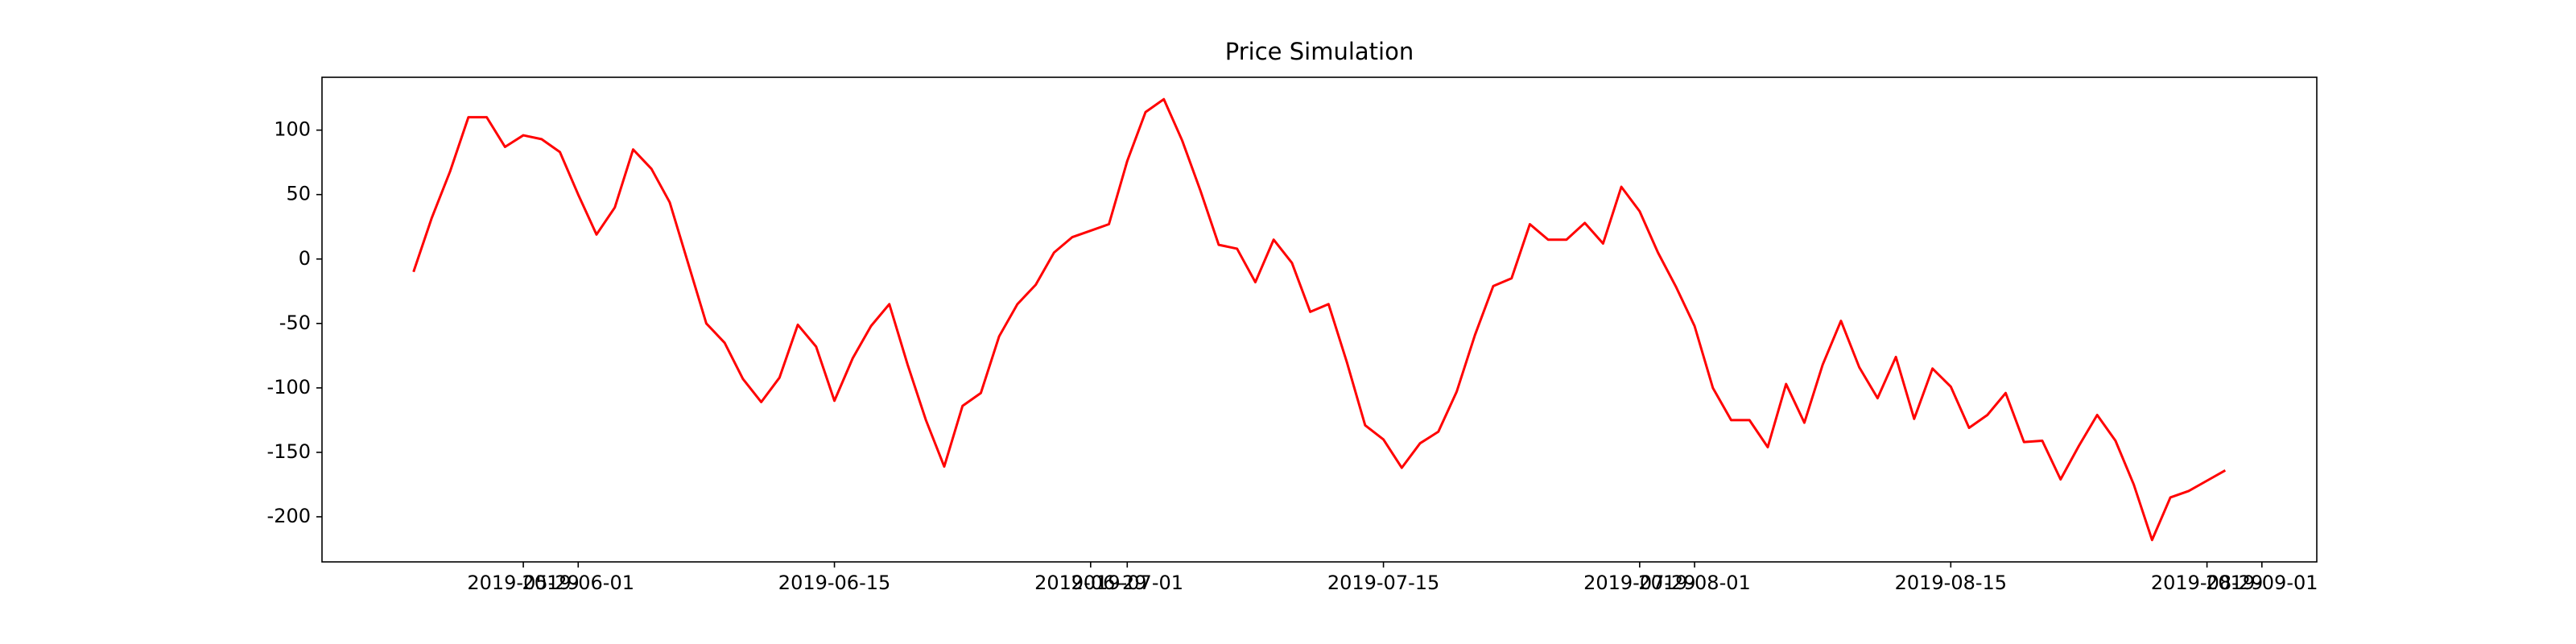  Describe the element at coordinates (1383, 583) in the screenshot. I see `x-tick-label: 2019-07-15` at that location.